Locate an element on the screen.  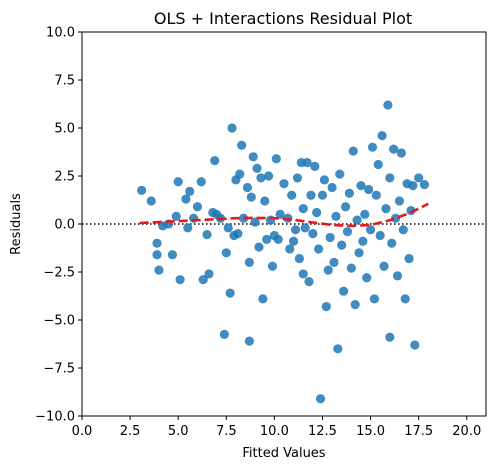
y-tick-label: −10.0 is located at coordinates (55, 417).